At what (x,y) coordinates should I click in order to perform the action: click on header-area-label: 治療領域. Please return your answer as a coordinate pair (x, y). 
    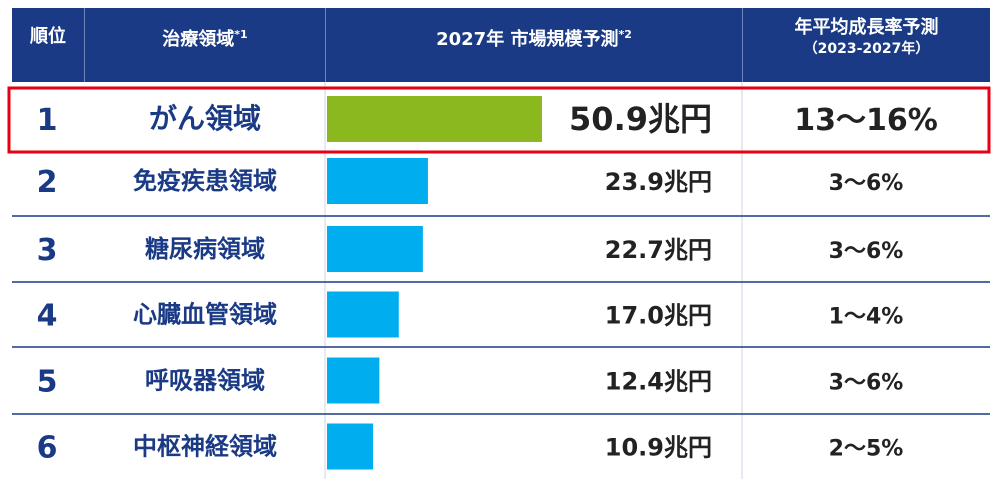
    Looking at the image, I should click on (198, 39).